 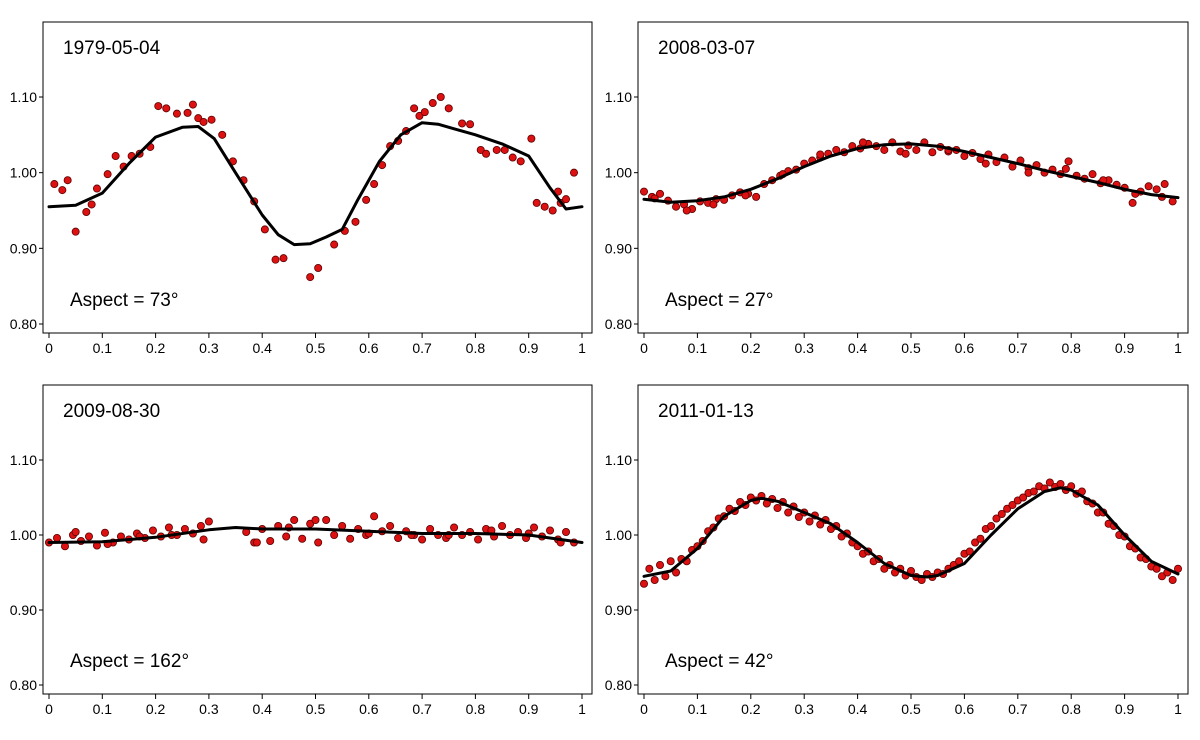 What do you see at coordinates (719, 300) in the screenshot?
I see `panel-aspect-label: Aspect = 27°` at bounding box center [719, 300].